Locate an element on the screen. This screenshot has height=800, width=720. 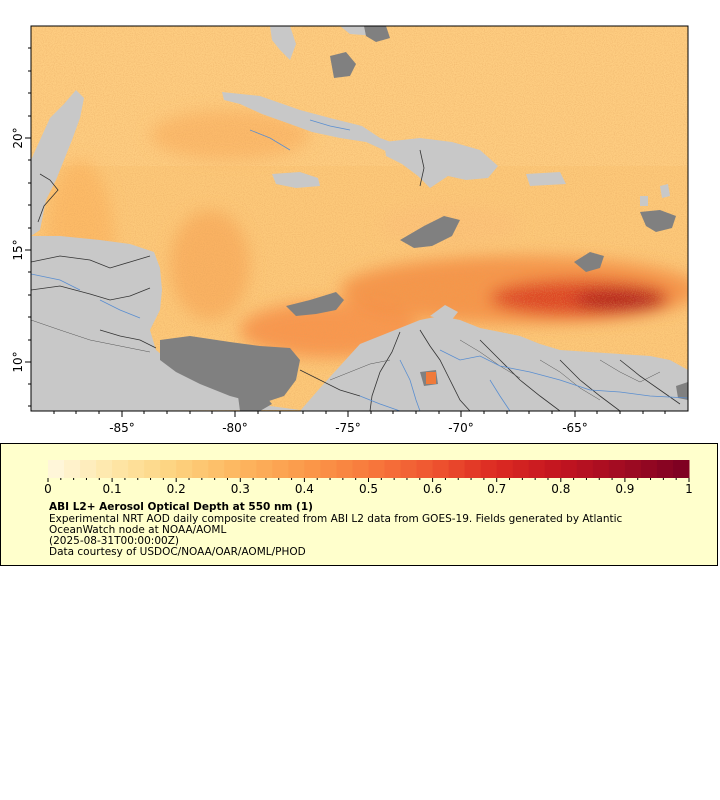
yucatan is located at coordinates (57, 163).